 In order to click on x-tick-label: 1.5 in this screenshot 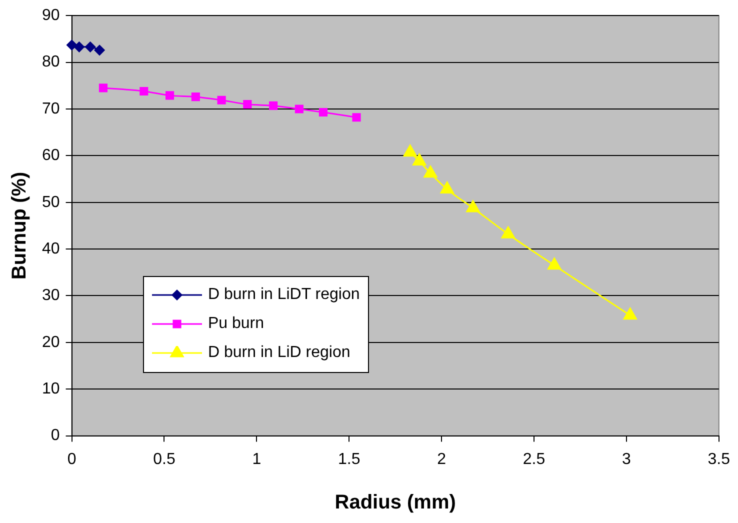, I will do `click(349, 459)`.